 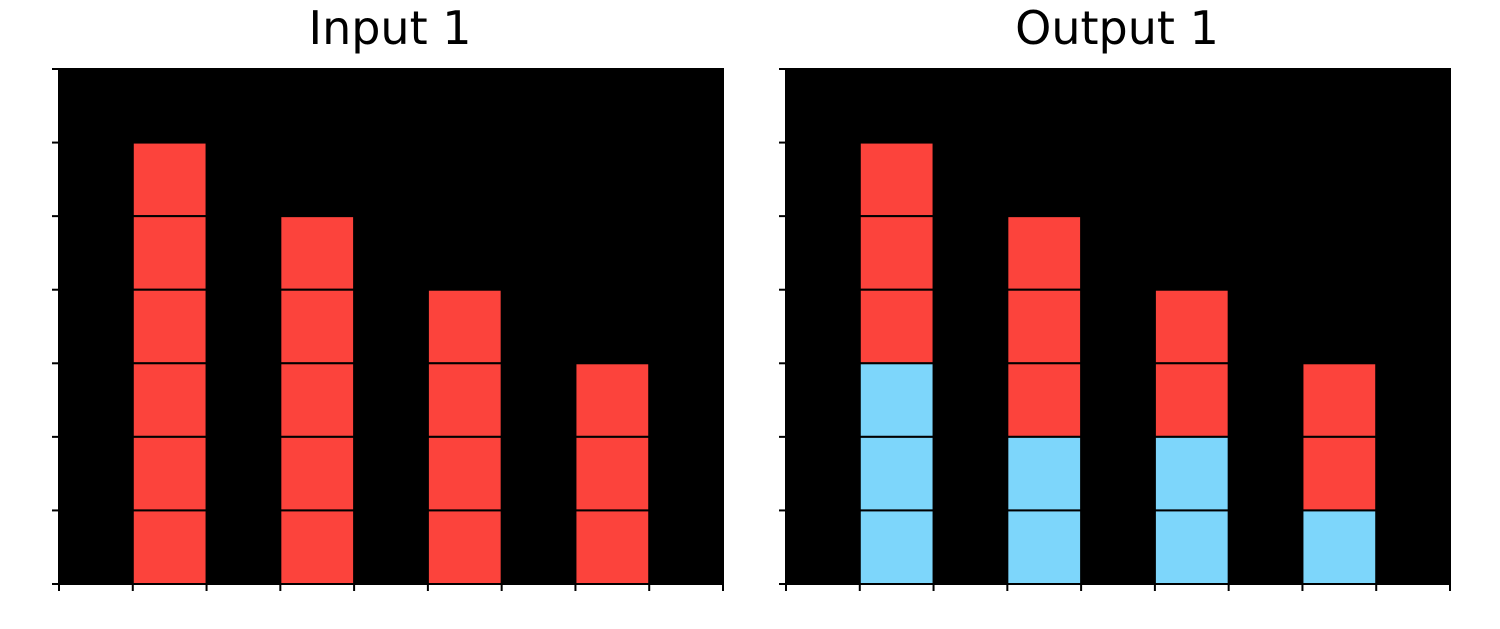 What do you see at coordinates (686, 400) in the screenshot?
I see `input-cell-r4-c8` at bounding box center [686, 400].